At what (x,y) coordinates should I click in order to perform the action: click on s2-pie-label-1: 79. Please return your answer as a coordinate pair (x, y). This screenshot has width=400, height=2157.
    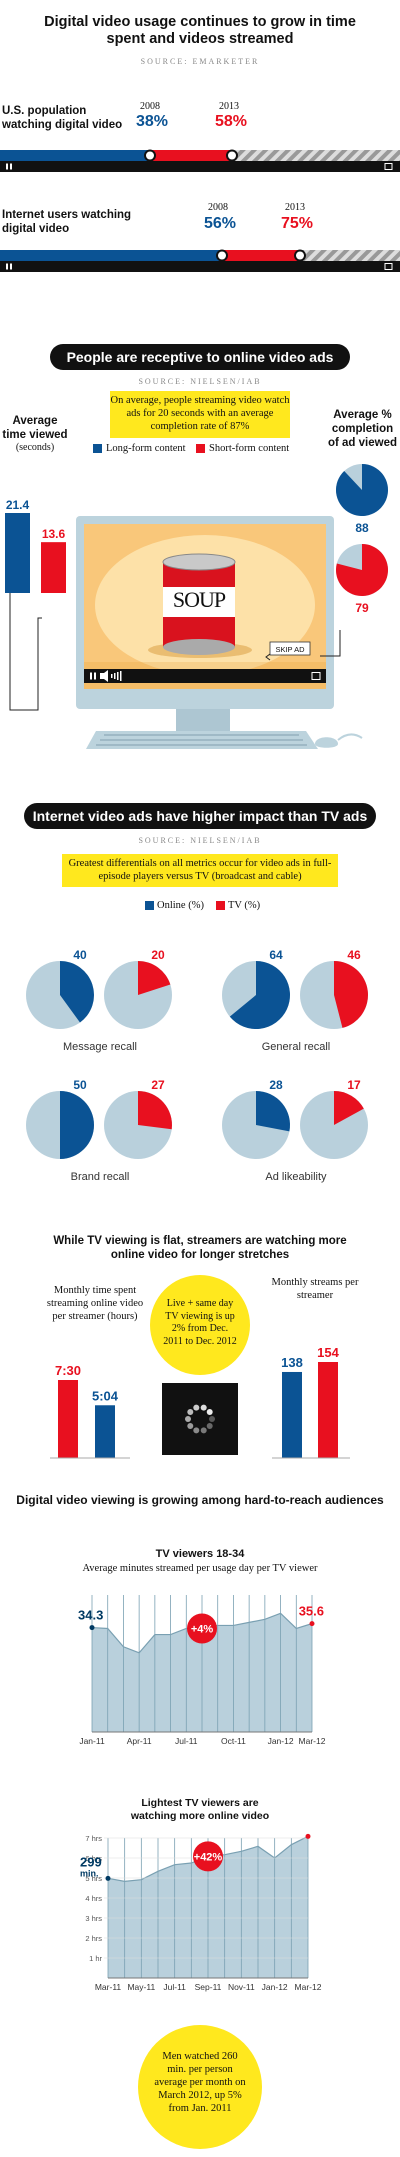
    Looking at the image, I should click on (362, 608).